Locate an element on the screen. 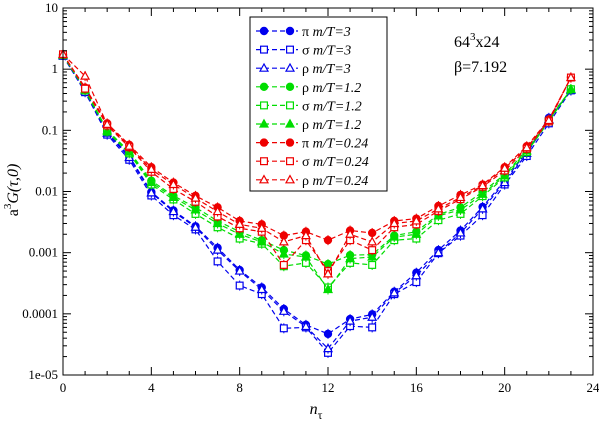 The image size is (599, 429). x-tick-label: 20 is located at coordinates (504, 387).